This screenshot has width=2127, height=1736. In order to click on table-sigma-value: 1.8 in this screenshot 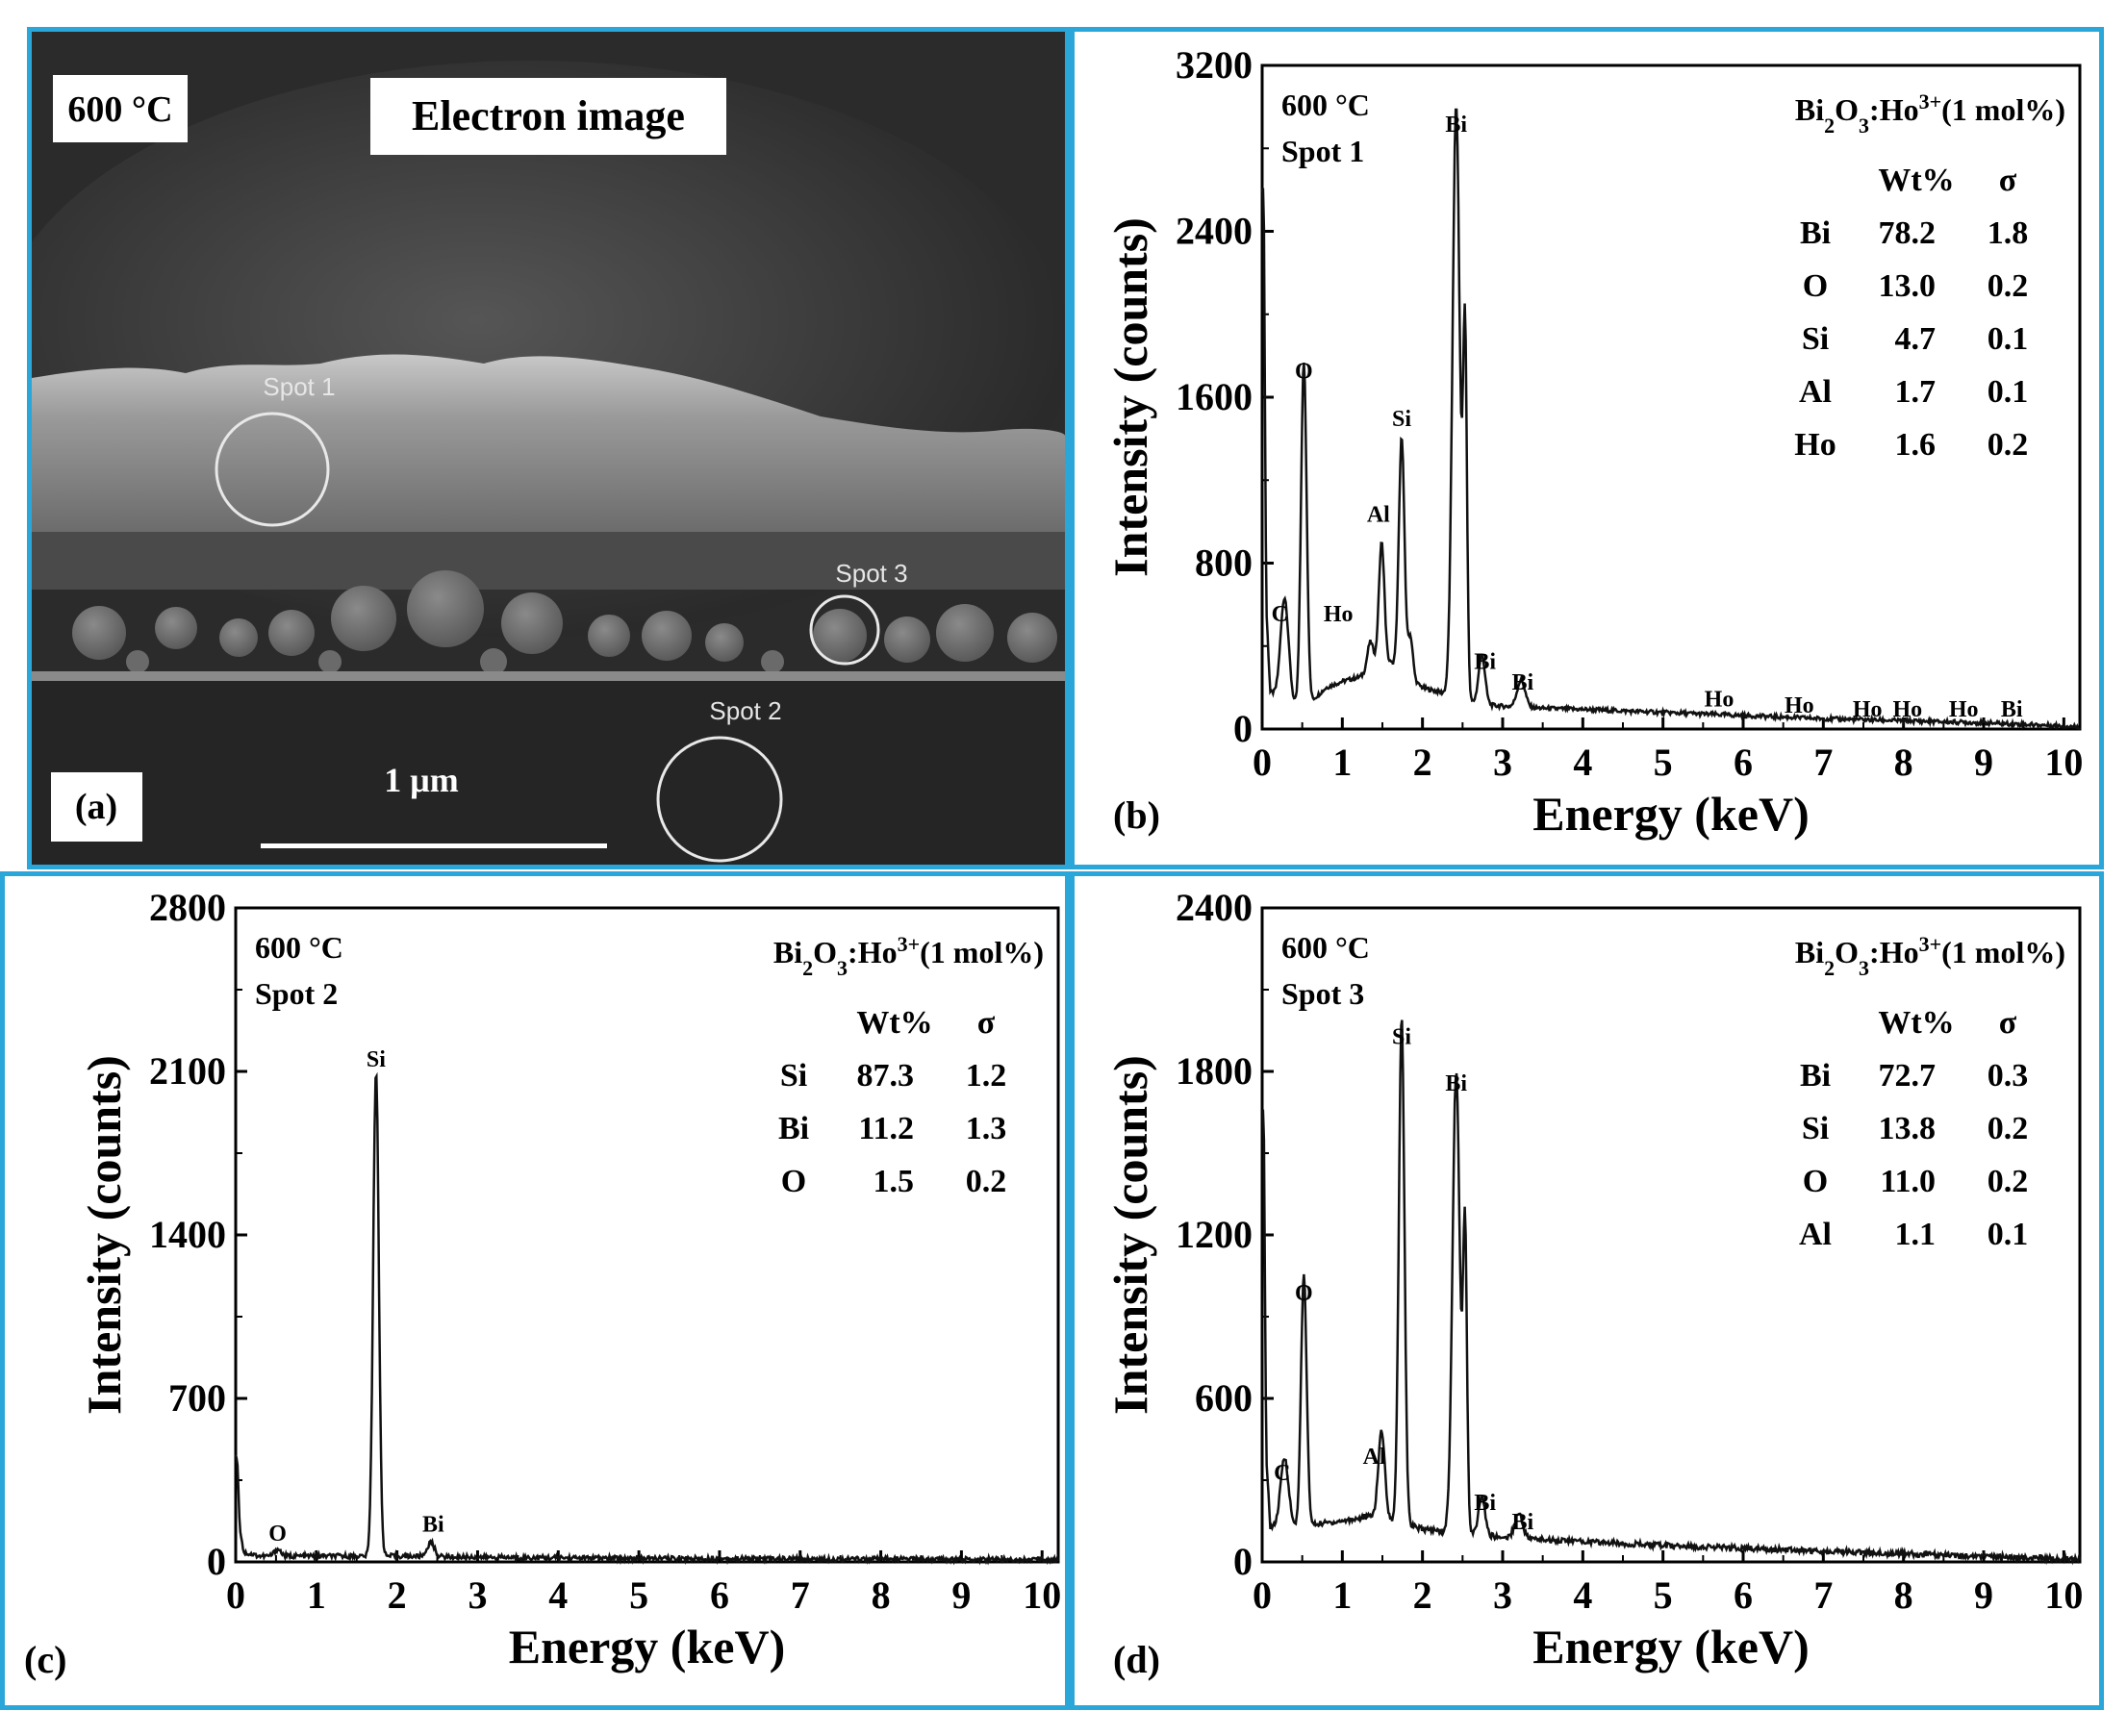, I will do `click(2008, 233)`.